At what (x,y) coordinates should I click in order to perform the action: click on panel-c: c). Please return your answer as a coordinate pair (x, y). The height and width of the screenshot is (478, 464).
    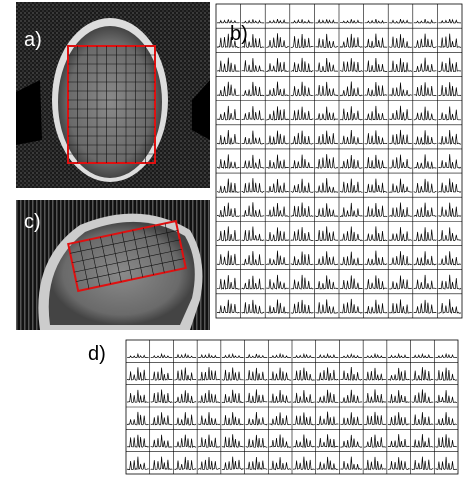
    Looking at the image, I should click on (113, 265).